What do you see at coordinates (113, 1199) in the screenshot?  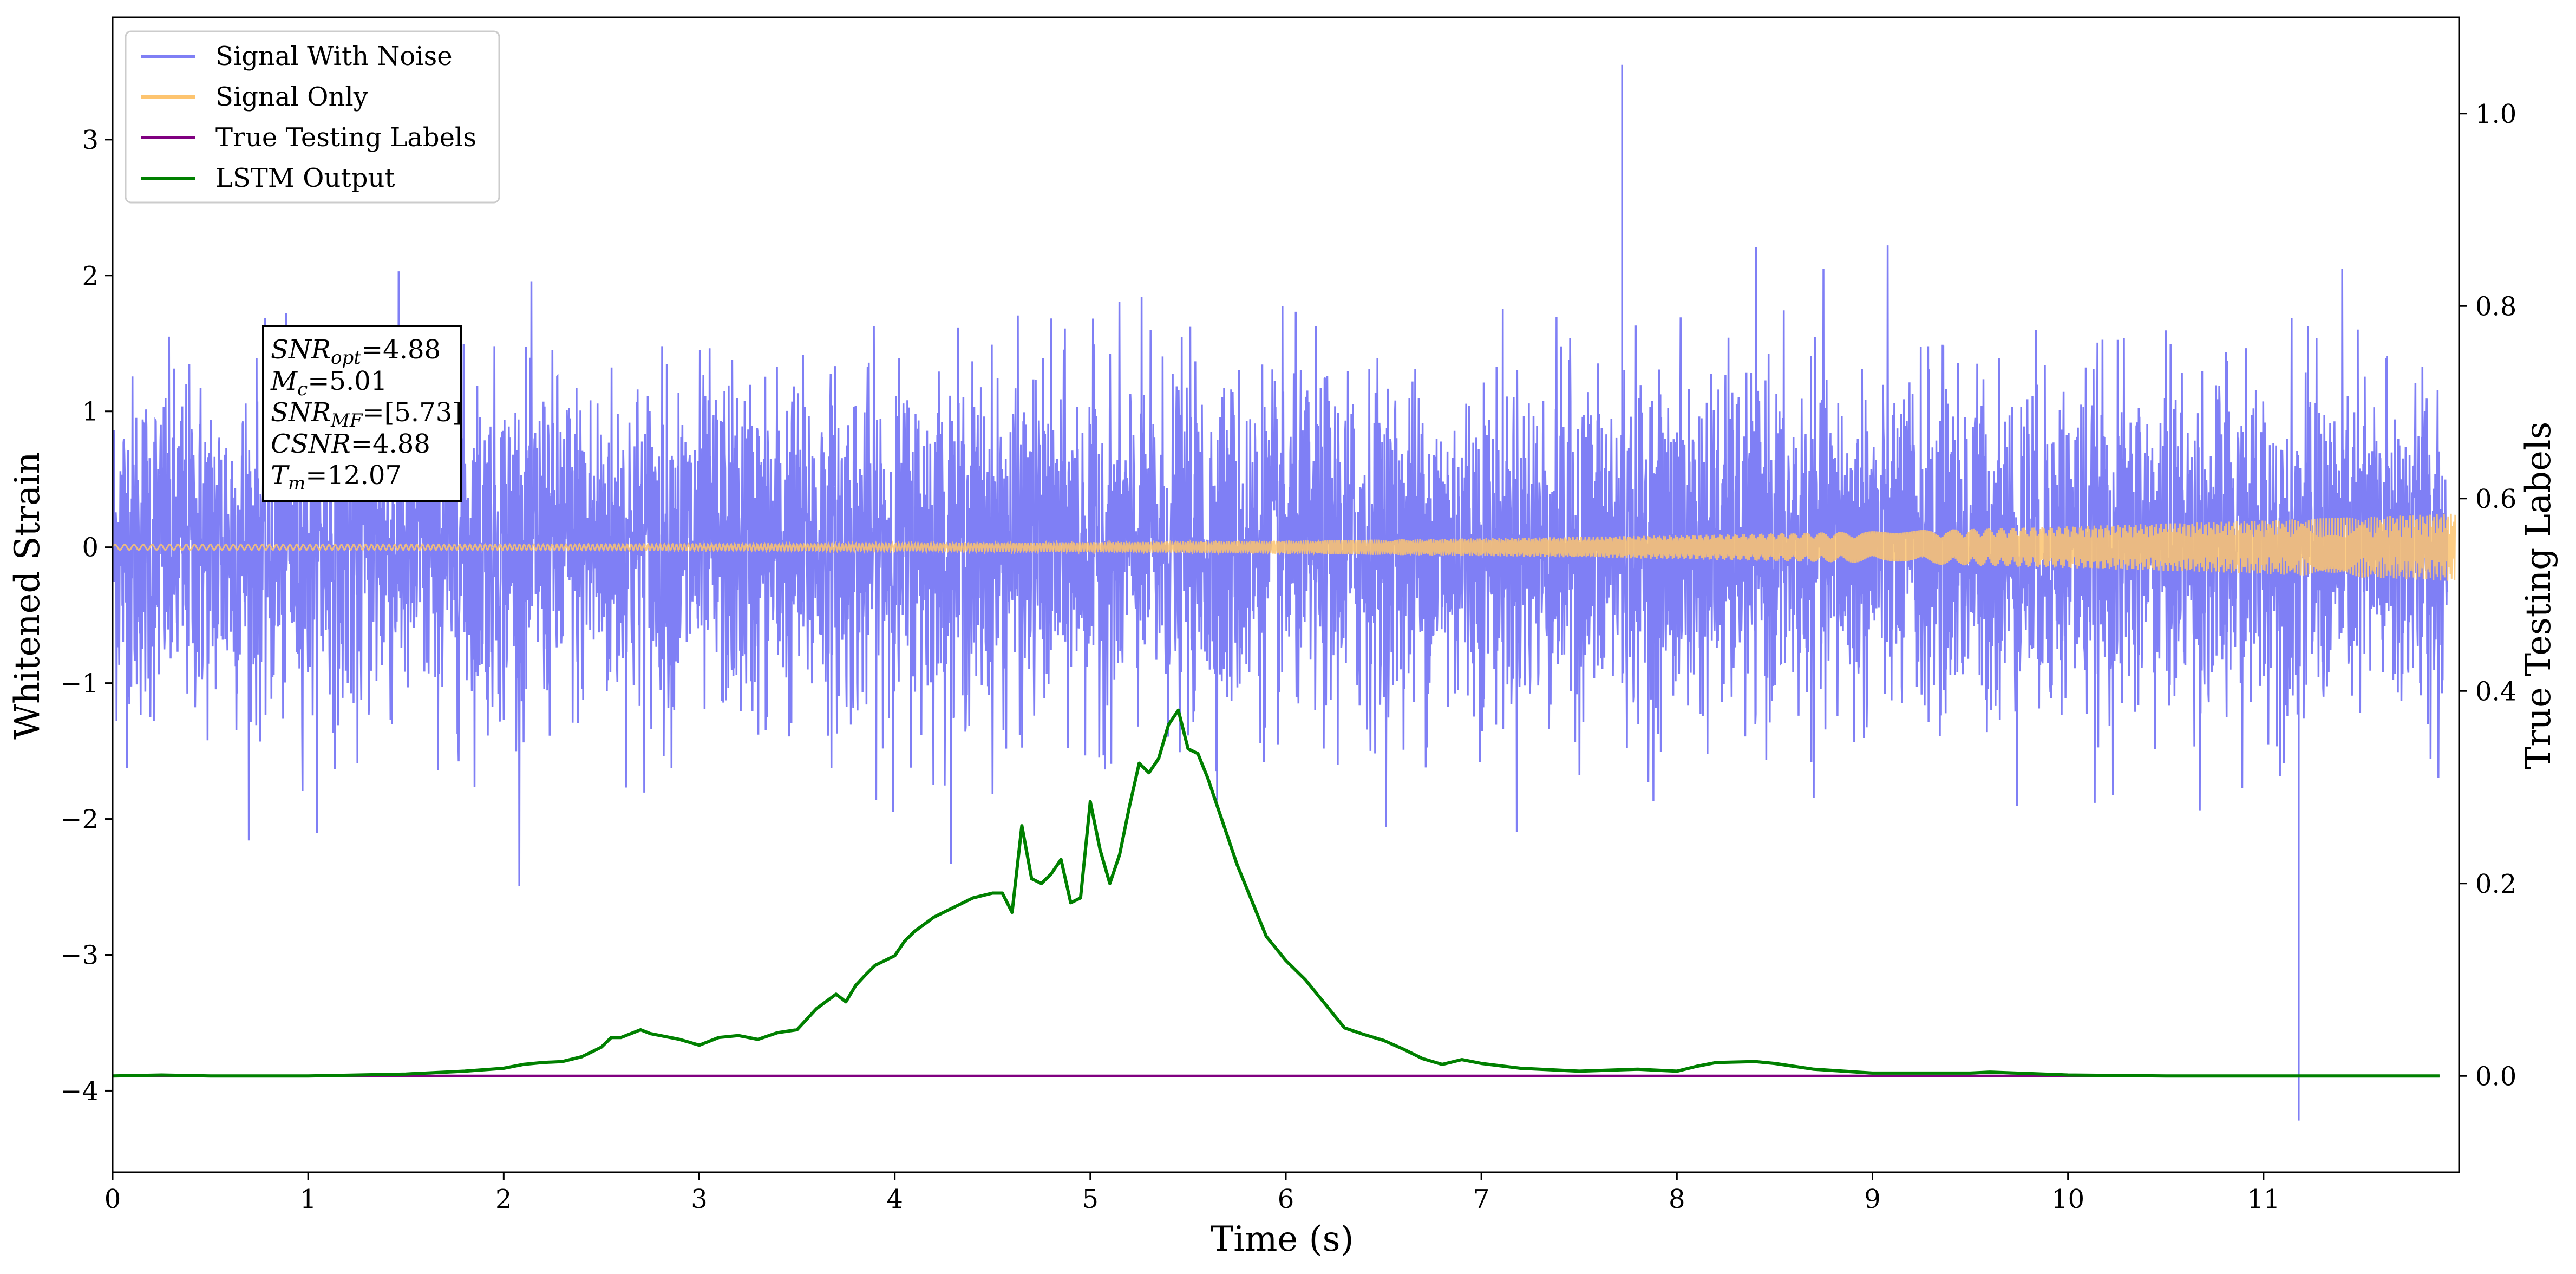 I see `x-tick-label: 0` at bounding box center [113, 1199].